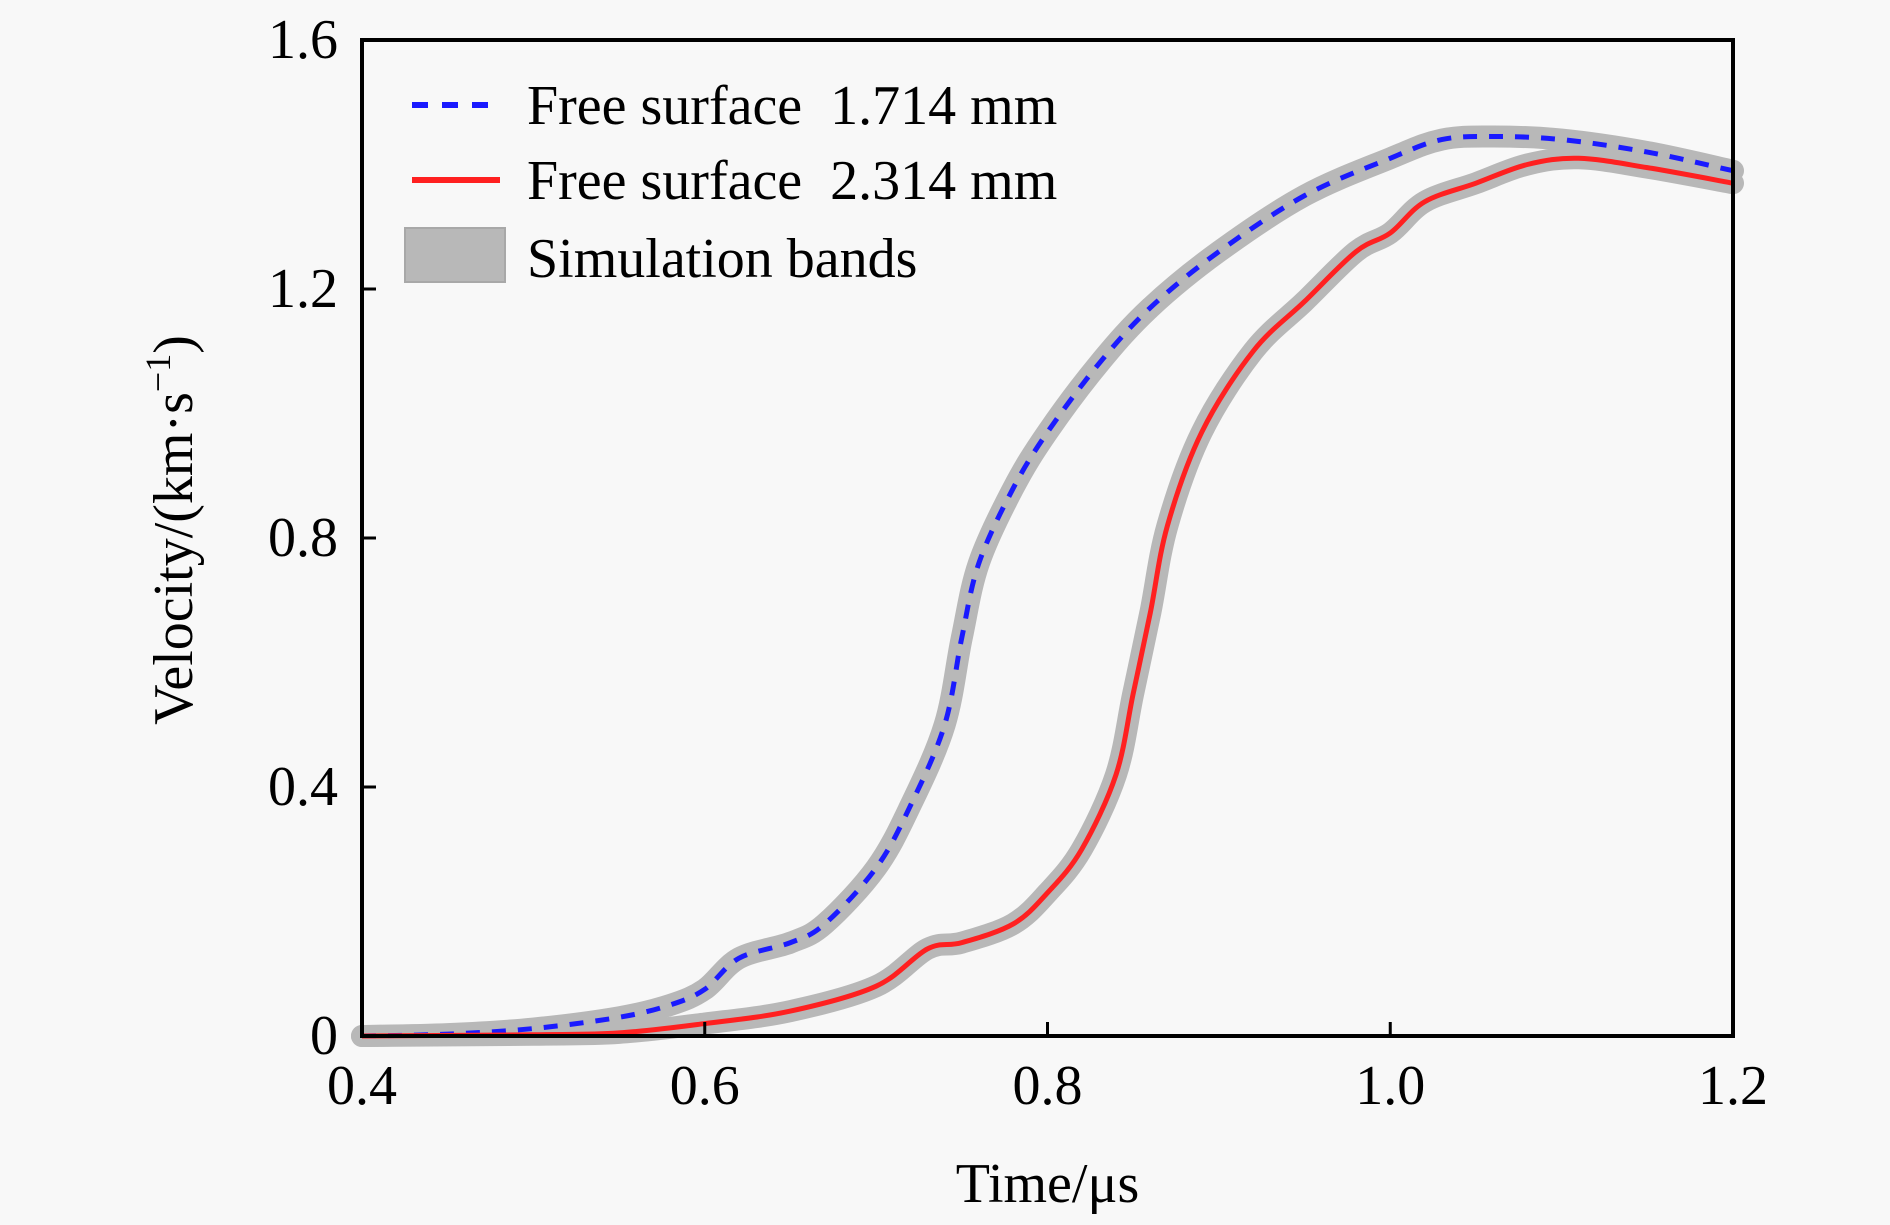 The image size is (1890, 1225). Describe the element at coordinates (174, 344) in the screenshot. I see `y-axis-label-close: )` at that location.